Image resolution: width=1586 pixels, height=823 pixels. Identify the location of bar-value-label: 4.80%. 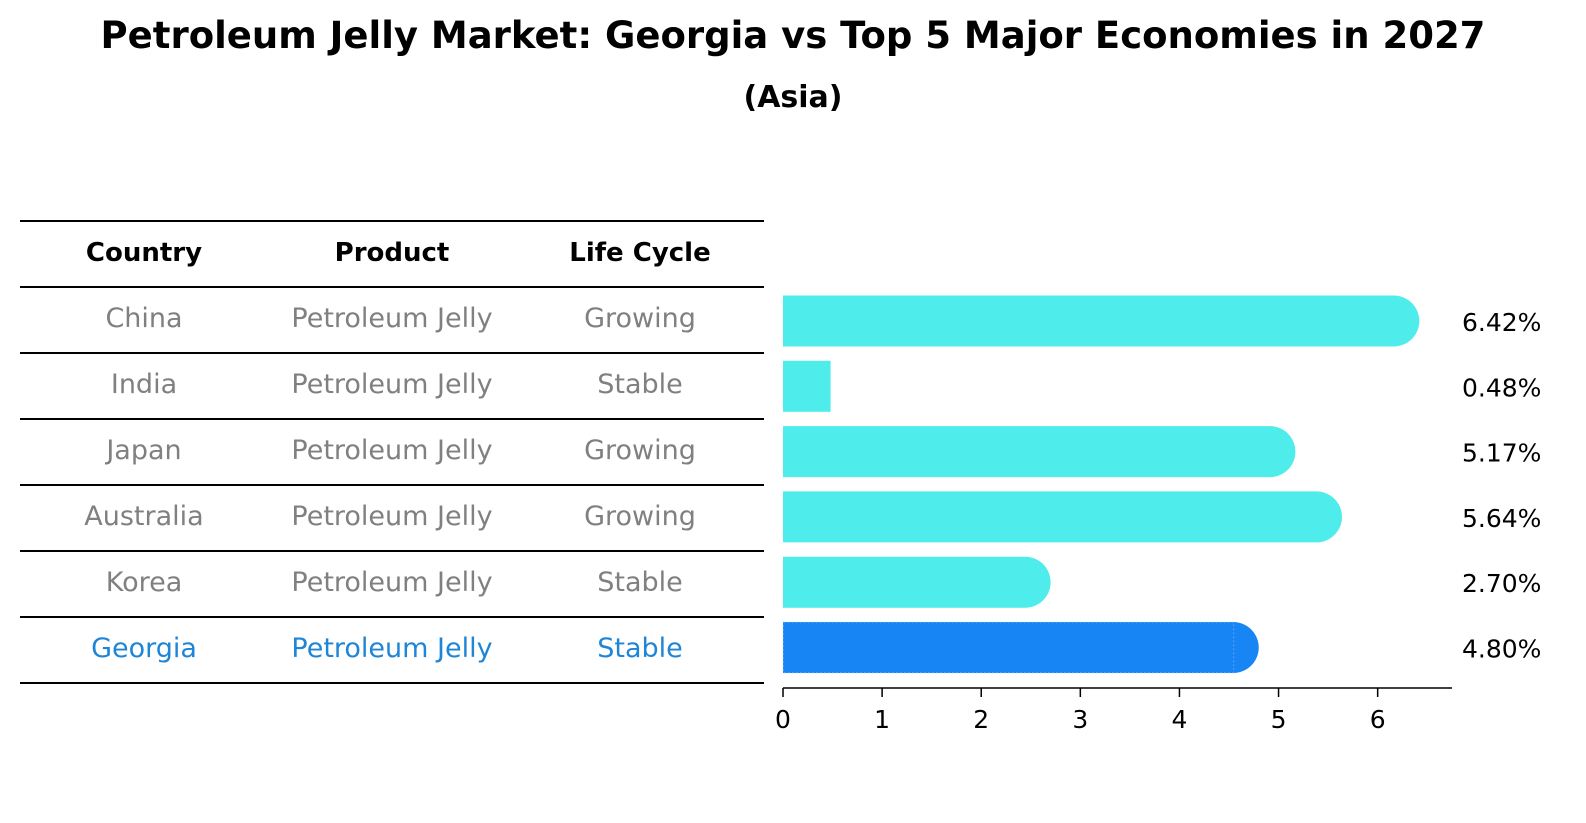
(1501, 649).